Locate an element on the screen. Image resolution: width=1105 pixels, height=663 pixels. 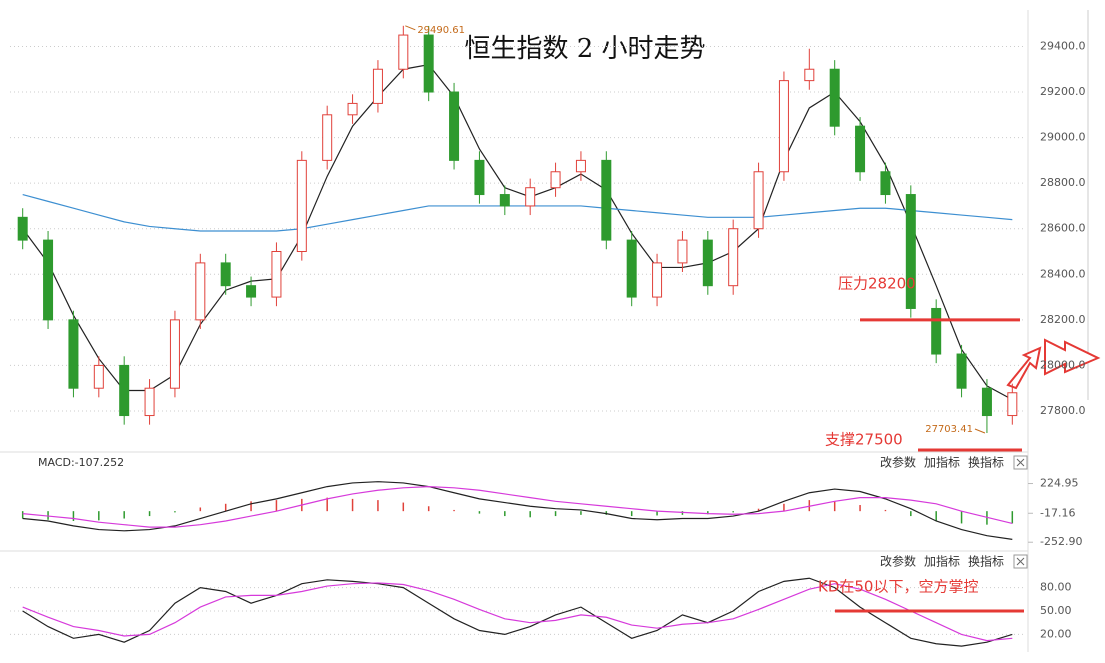
y-tick-label: 50.00 is located at coordinates (1056, 610).